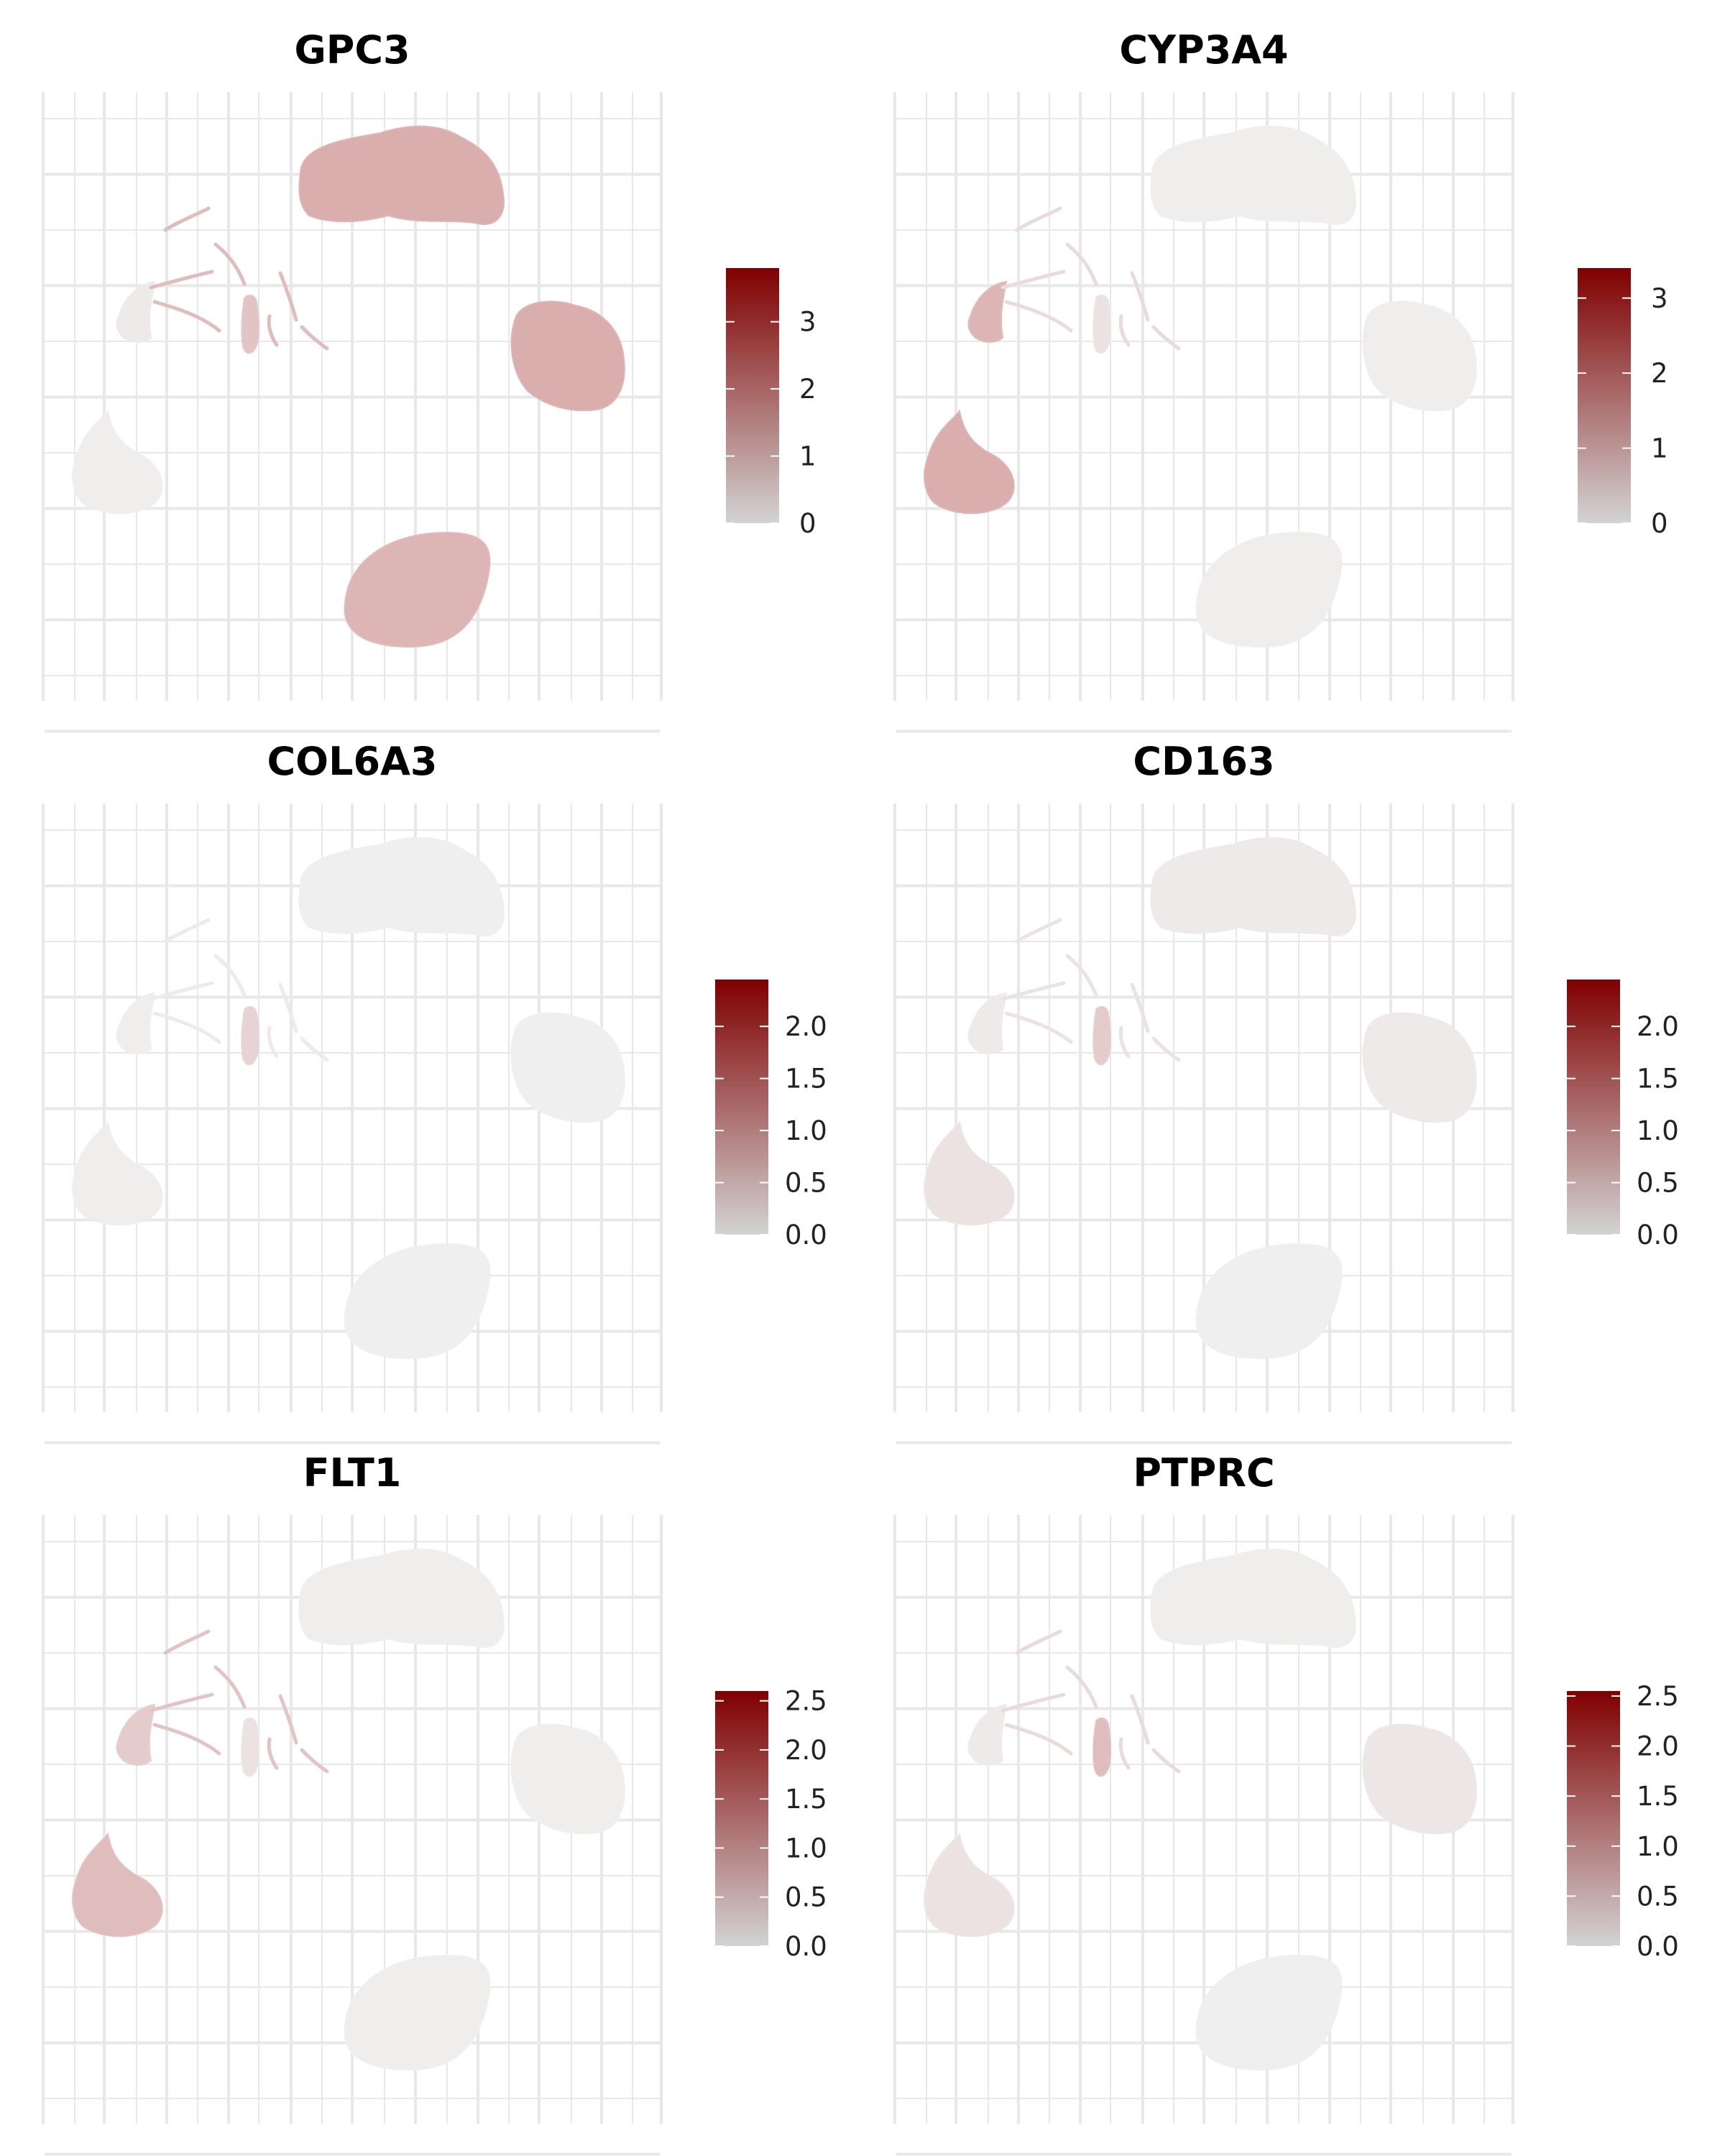  What do you see at coordinates (1203, 1803) in the screenshot?
I see `panel-ptprc: PTPRC` at bounding box center [1203, 1803].